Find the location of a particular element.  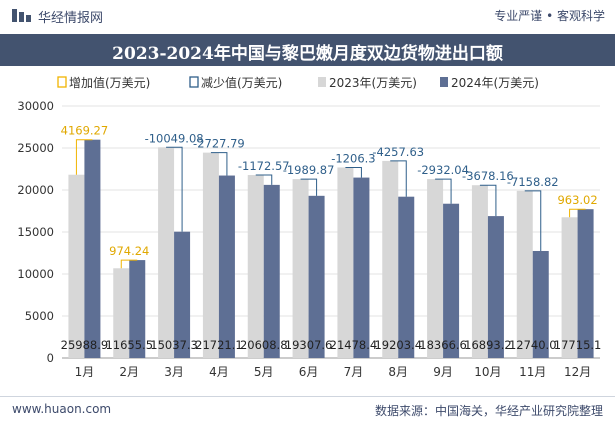

logo-icon is located at coordinates (21, 15).